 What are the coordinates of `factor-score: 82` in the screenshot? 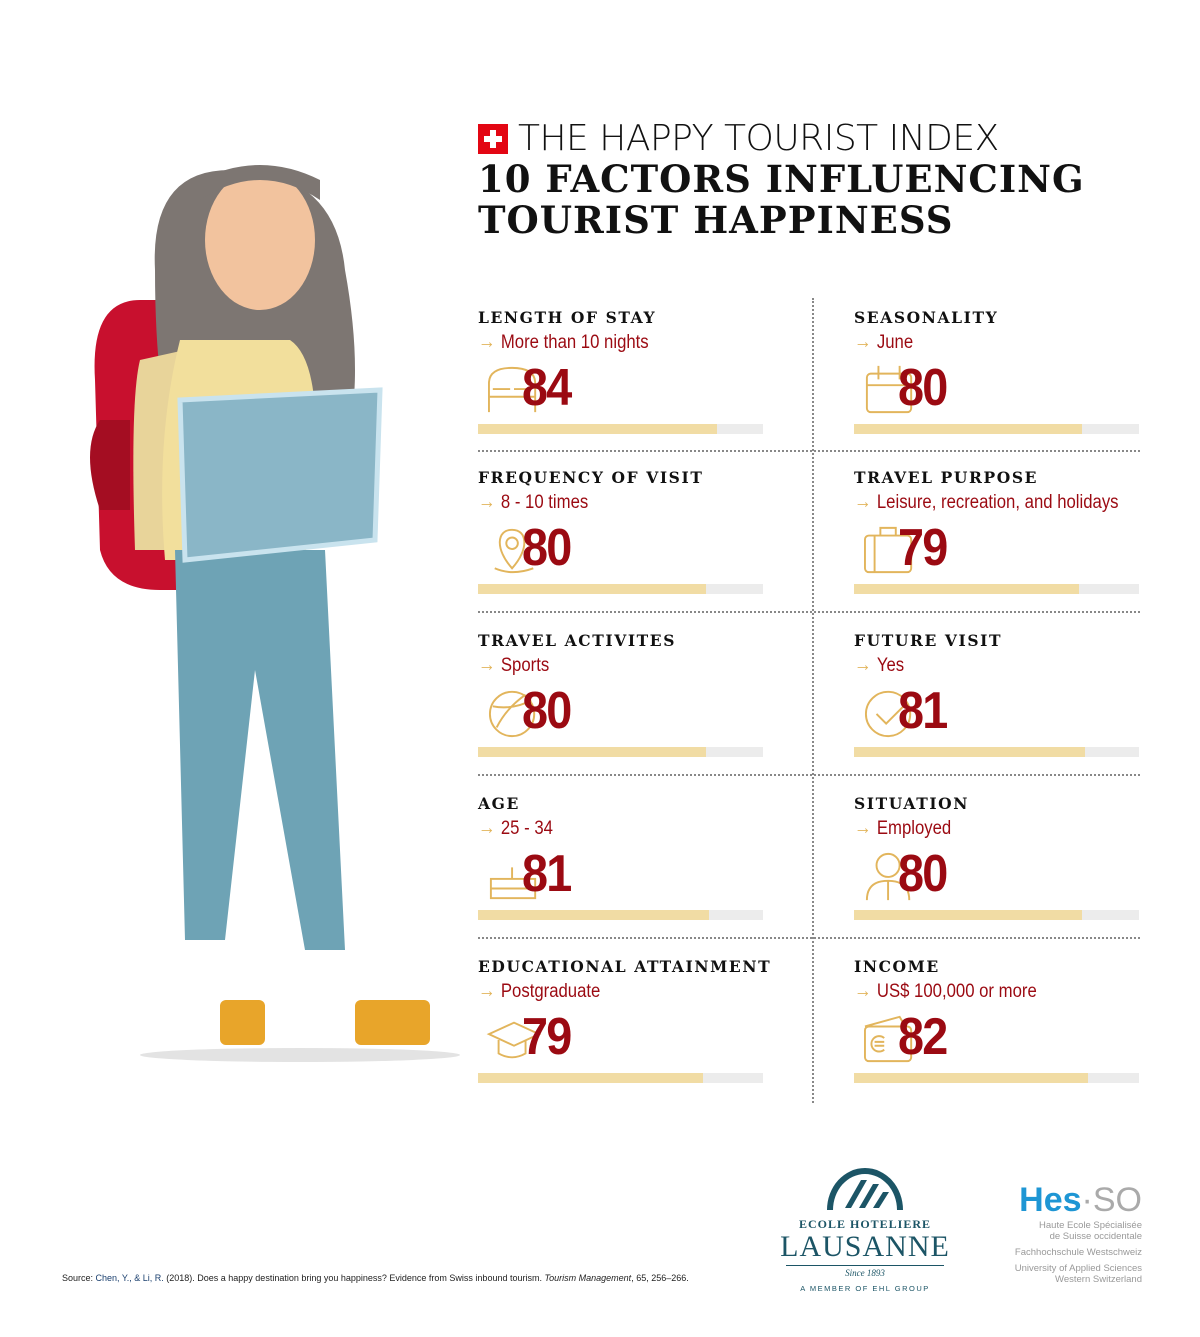 It's located at (923, 1037).